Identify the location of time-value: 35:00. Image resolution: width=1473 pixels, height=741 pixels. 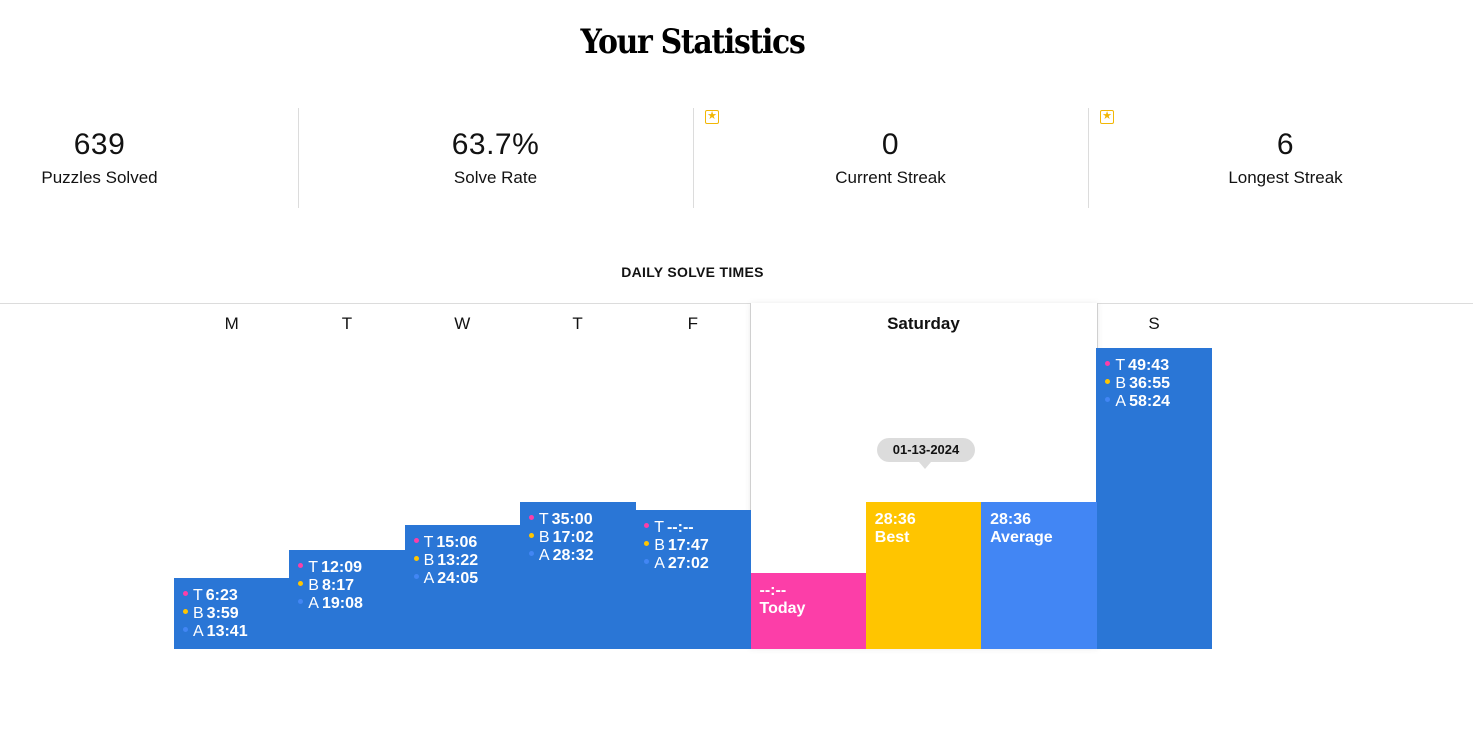
(572, 519).